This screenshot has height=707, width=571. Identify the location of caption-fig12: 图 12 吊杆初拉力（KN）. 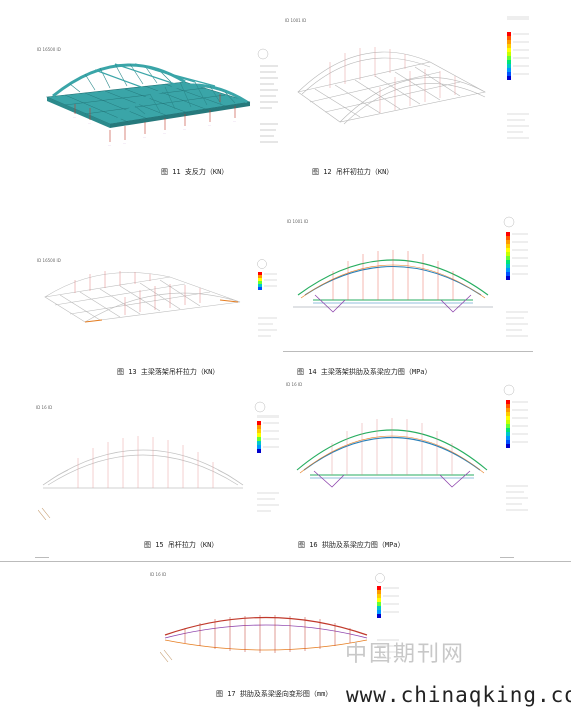
(353, 172).